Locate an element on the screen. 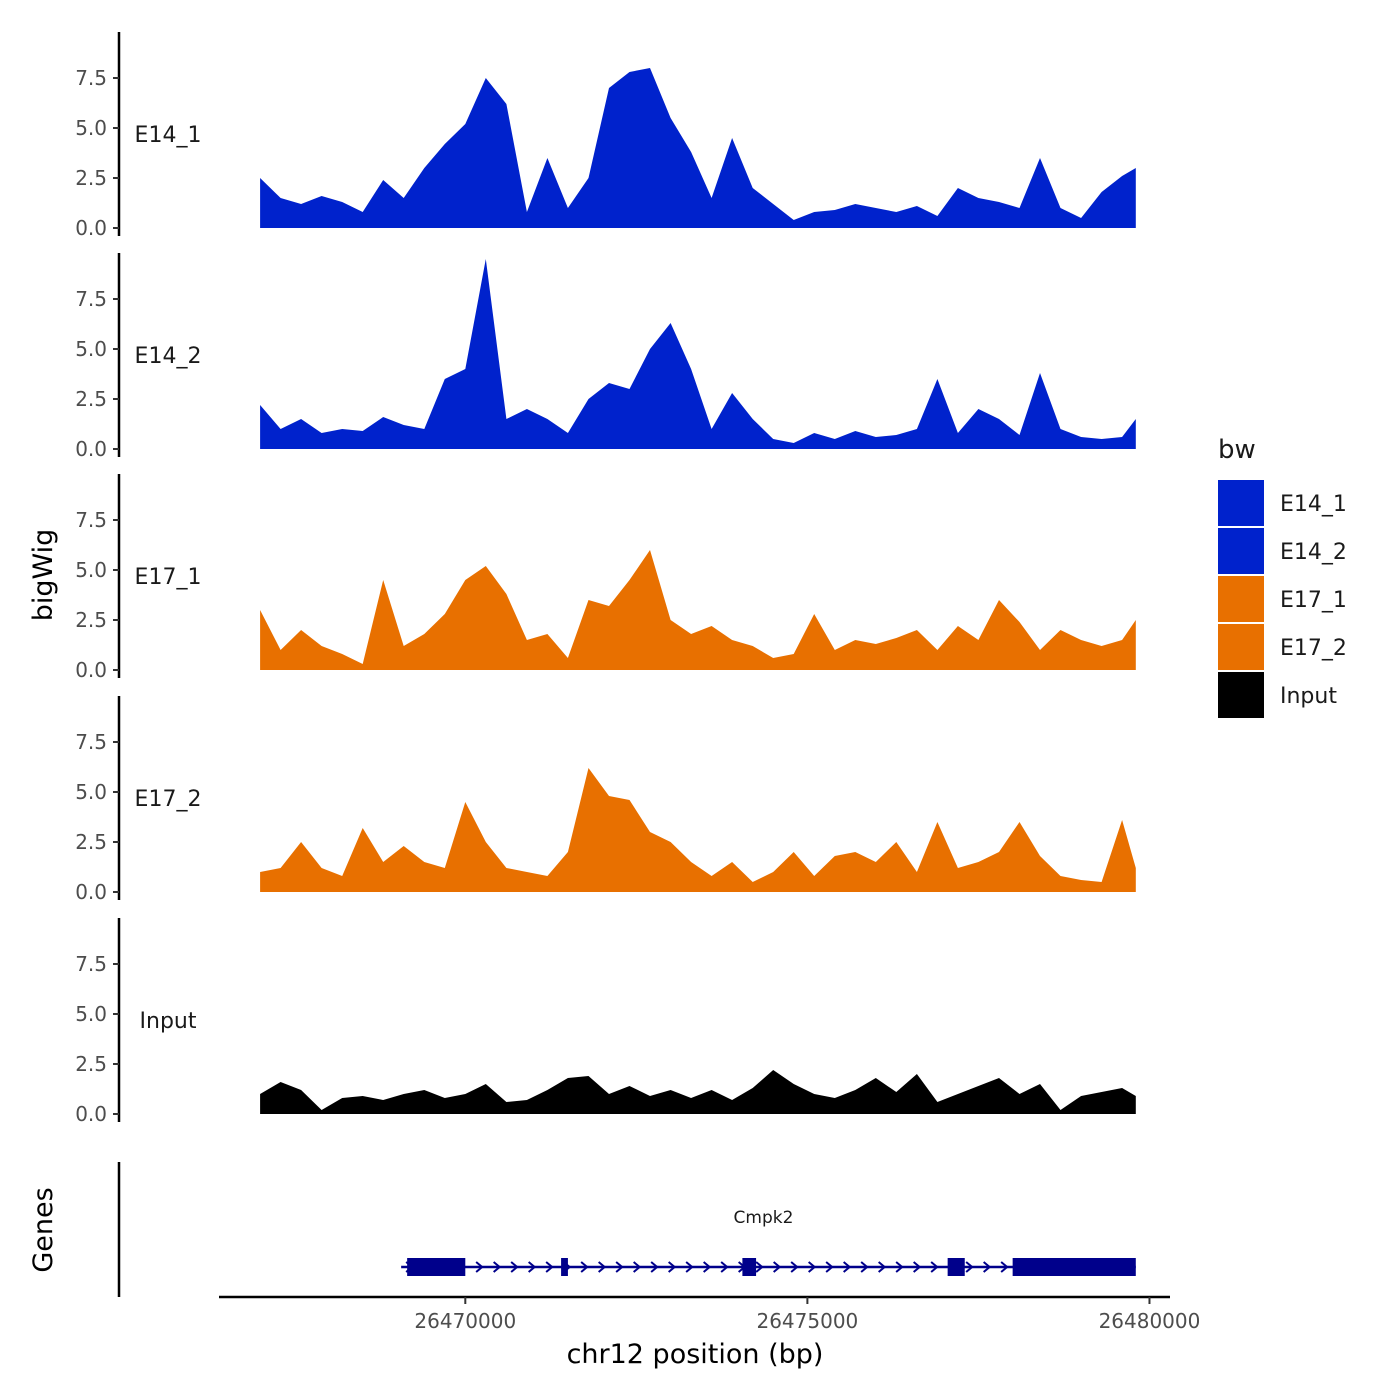 The image size is (1400, 1400). x-tick-label: 26475000 is located at coordinates (807, 1321).